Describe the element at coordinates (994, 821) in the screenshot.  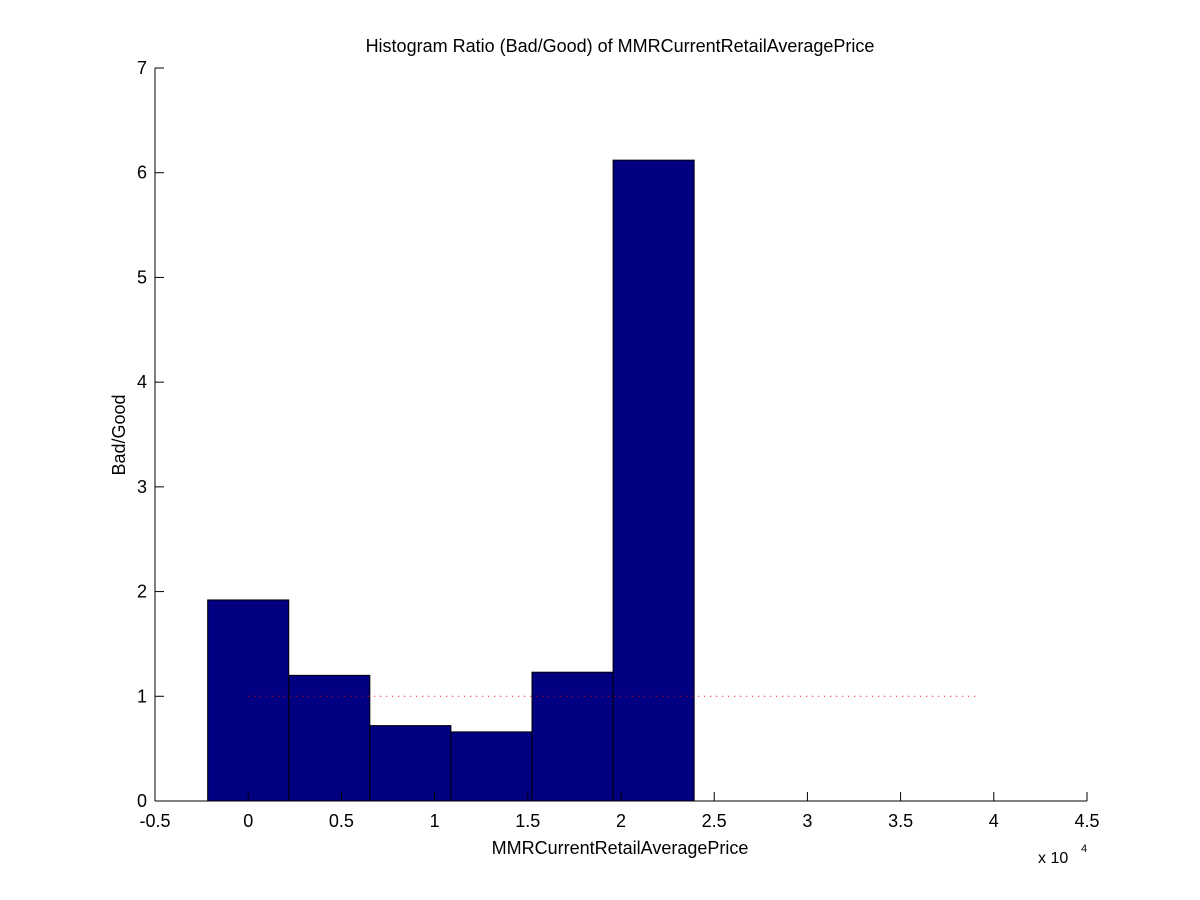
I see `x-tick-label: 4` at that location.